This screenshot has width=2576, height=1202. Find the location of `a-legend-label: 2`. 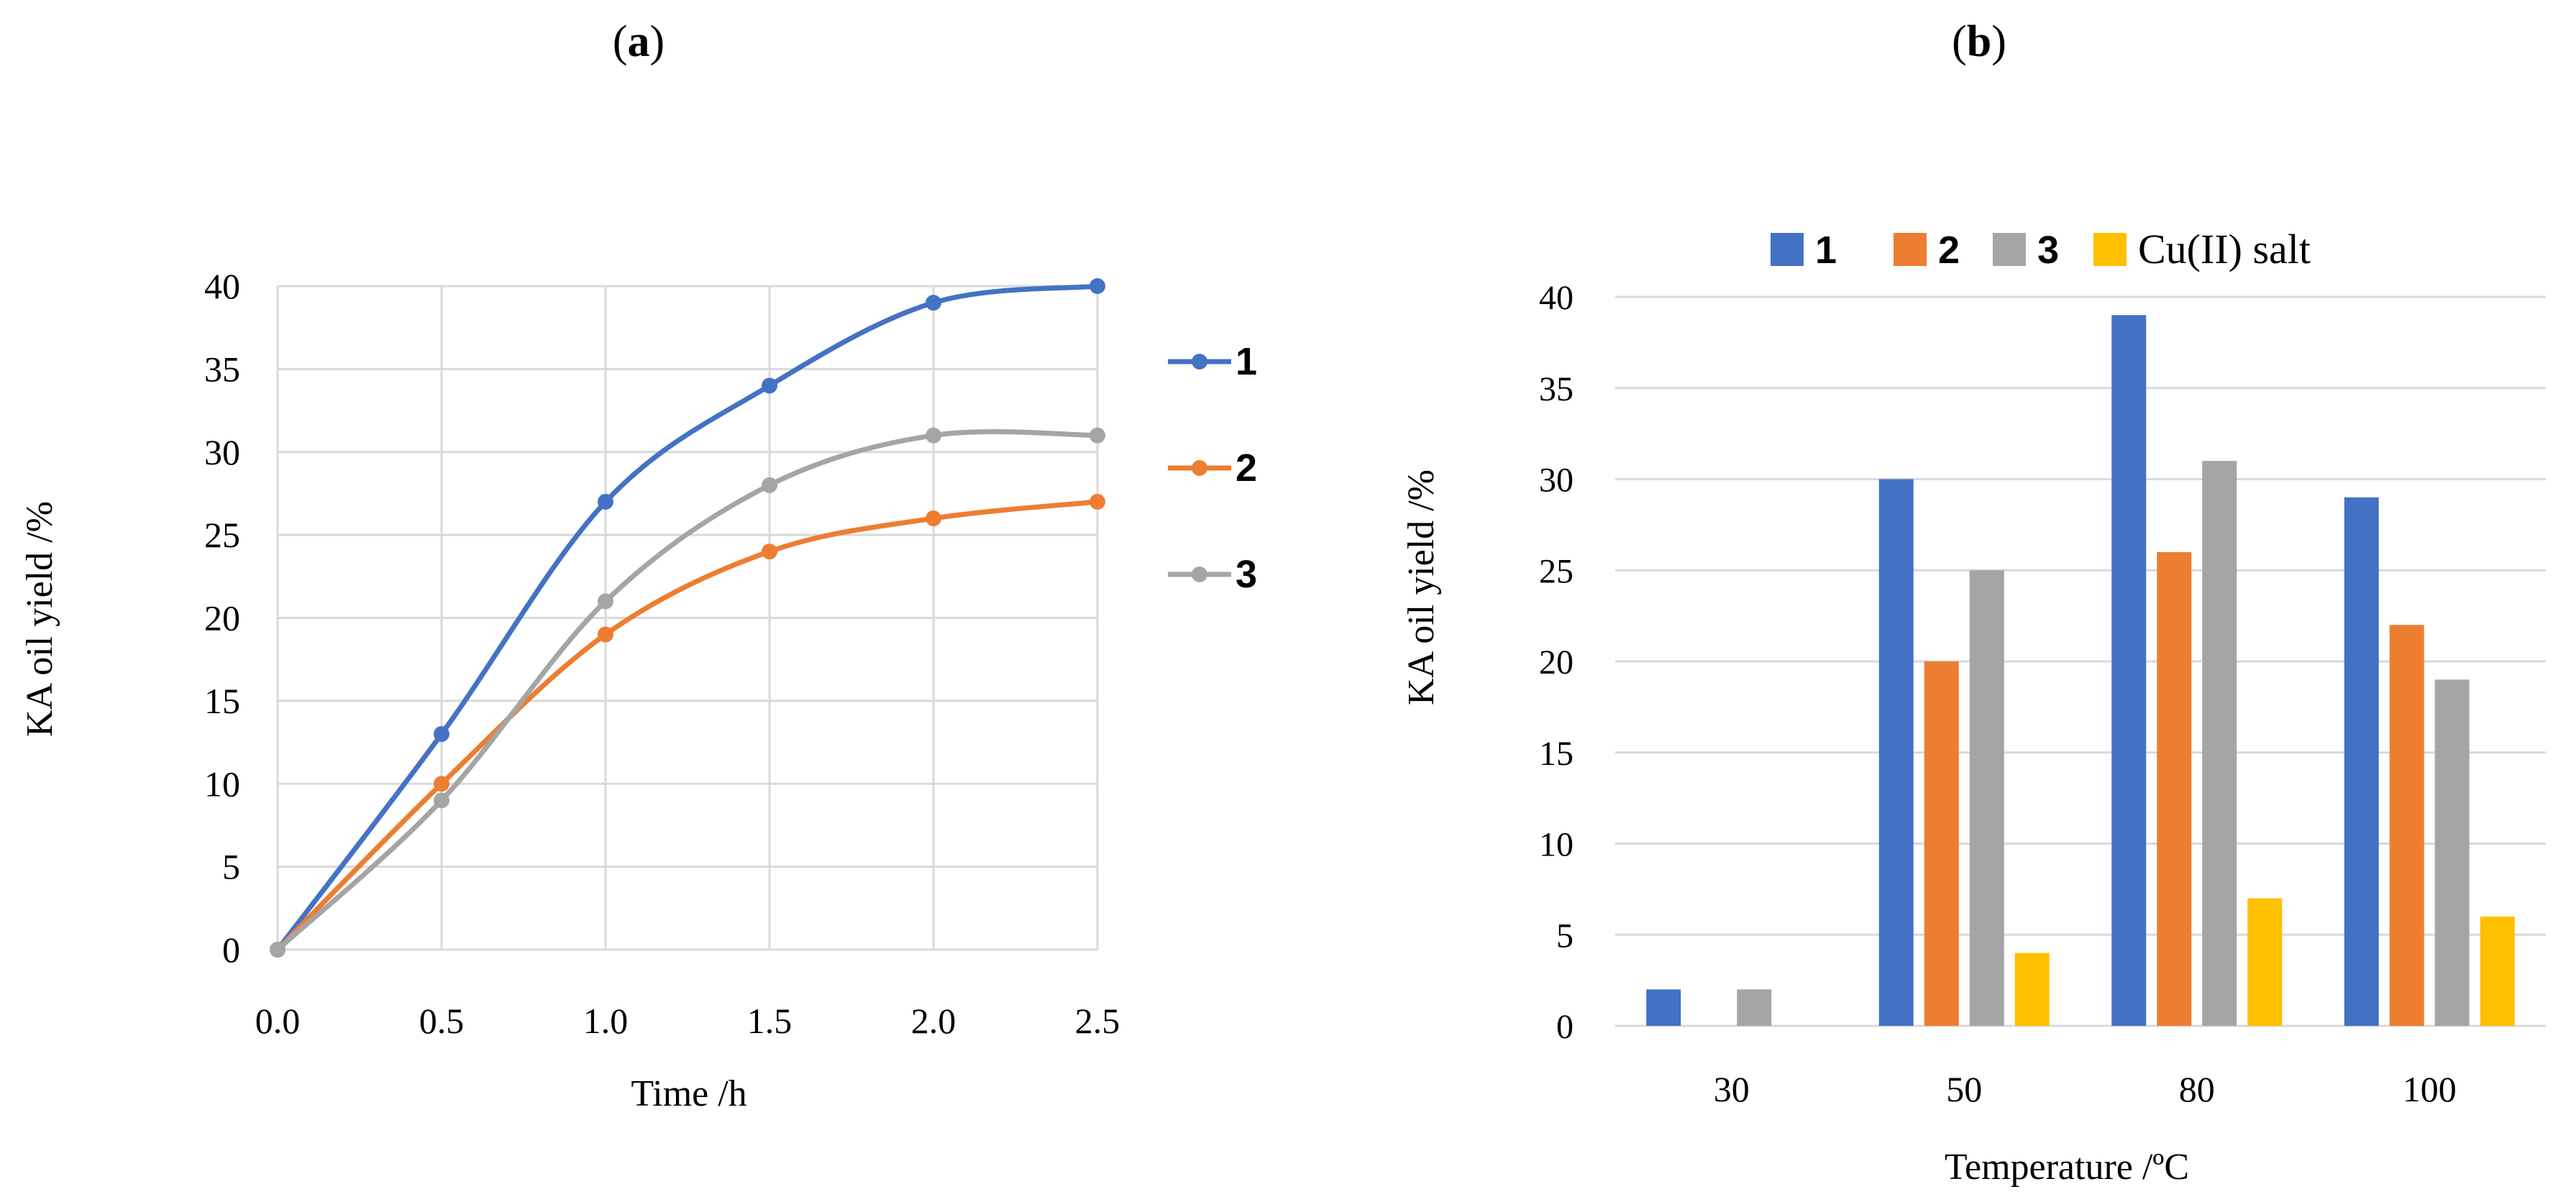

a-legend-label: 2 is located at coordinates (1246, 468).